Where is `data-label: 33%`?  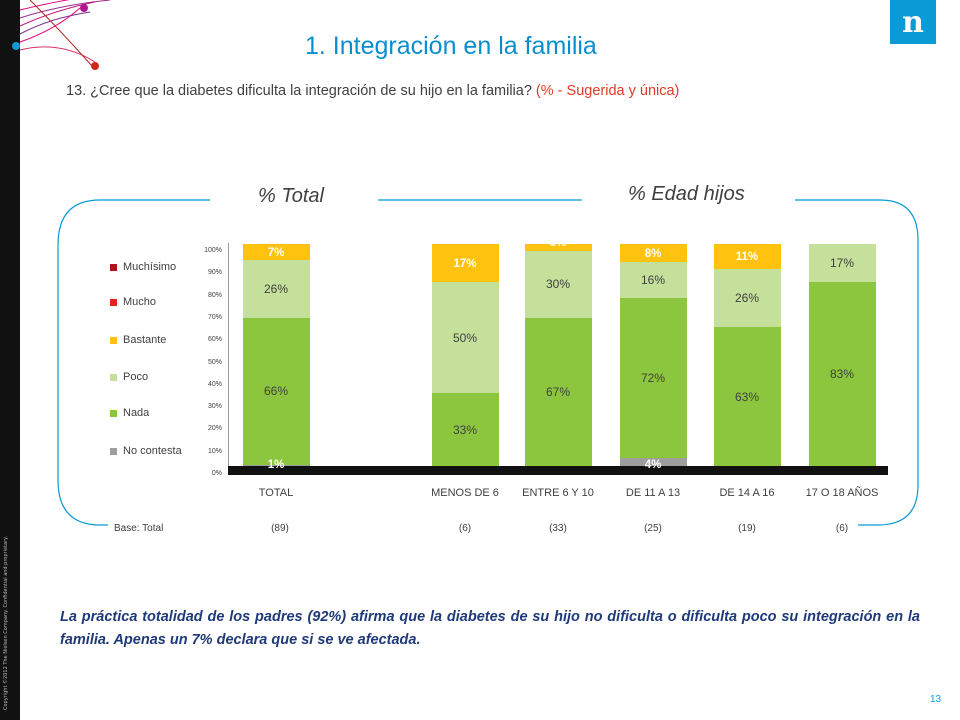
data-label: 33% is located at coordinates (465, 430).